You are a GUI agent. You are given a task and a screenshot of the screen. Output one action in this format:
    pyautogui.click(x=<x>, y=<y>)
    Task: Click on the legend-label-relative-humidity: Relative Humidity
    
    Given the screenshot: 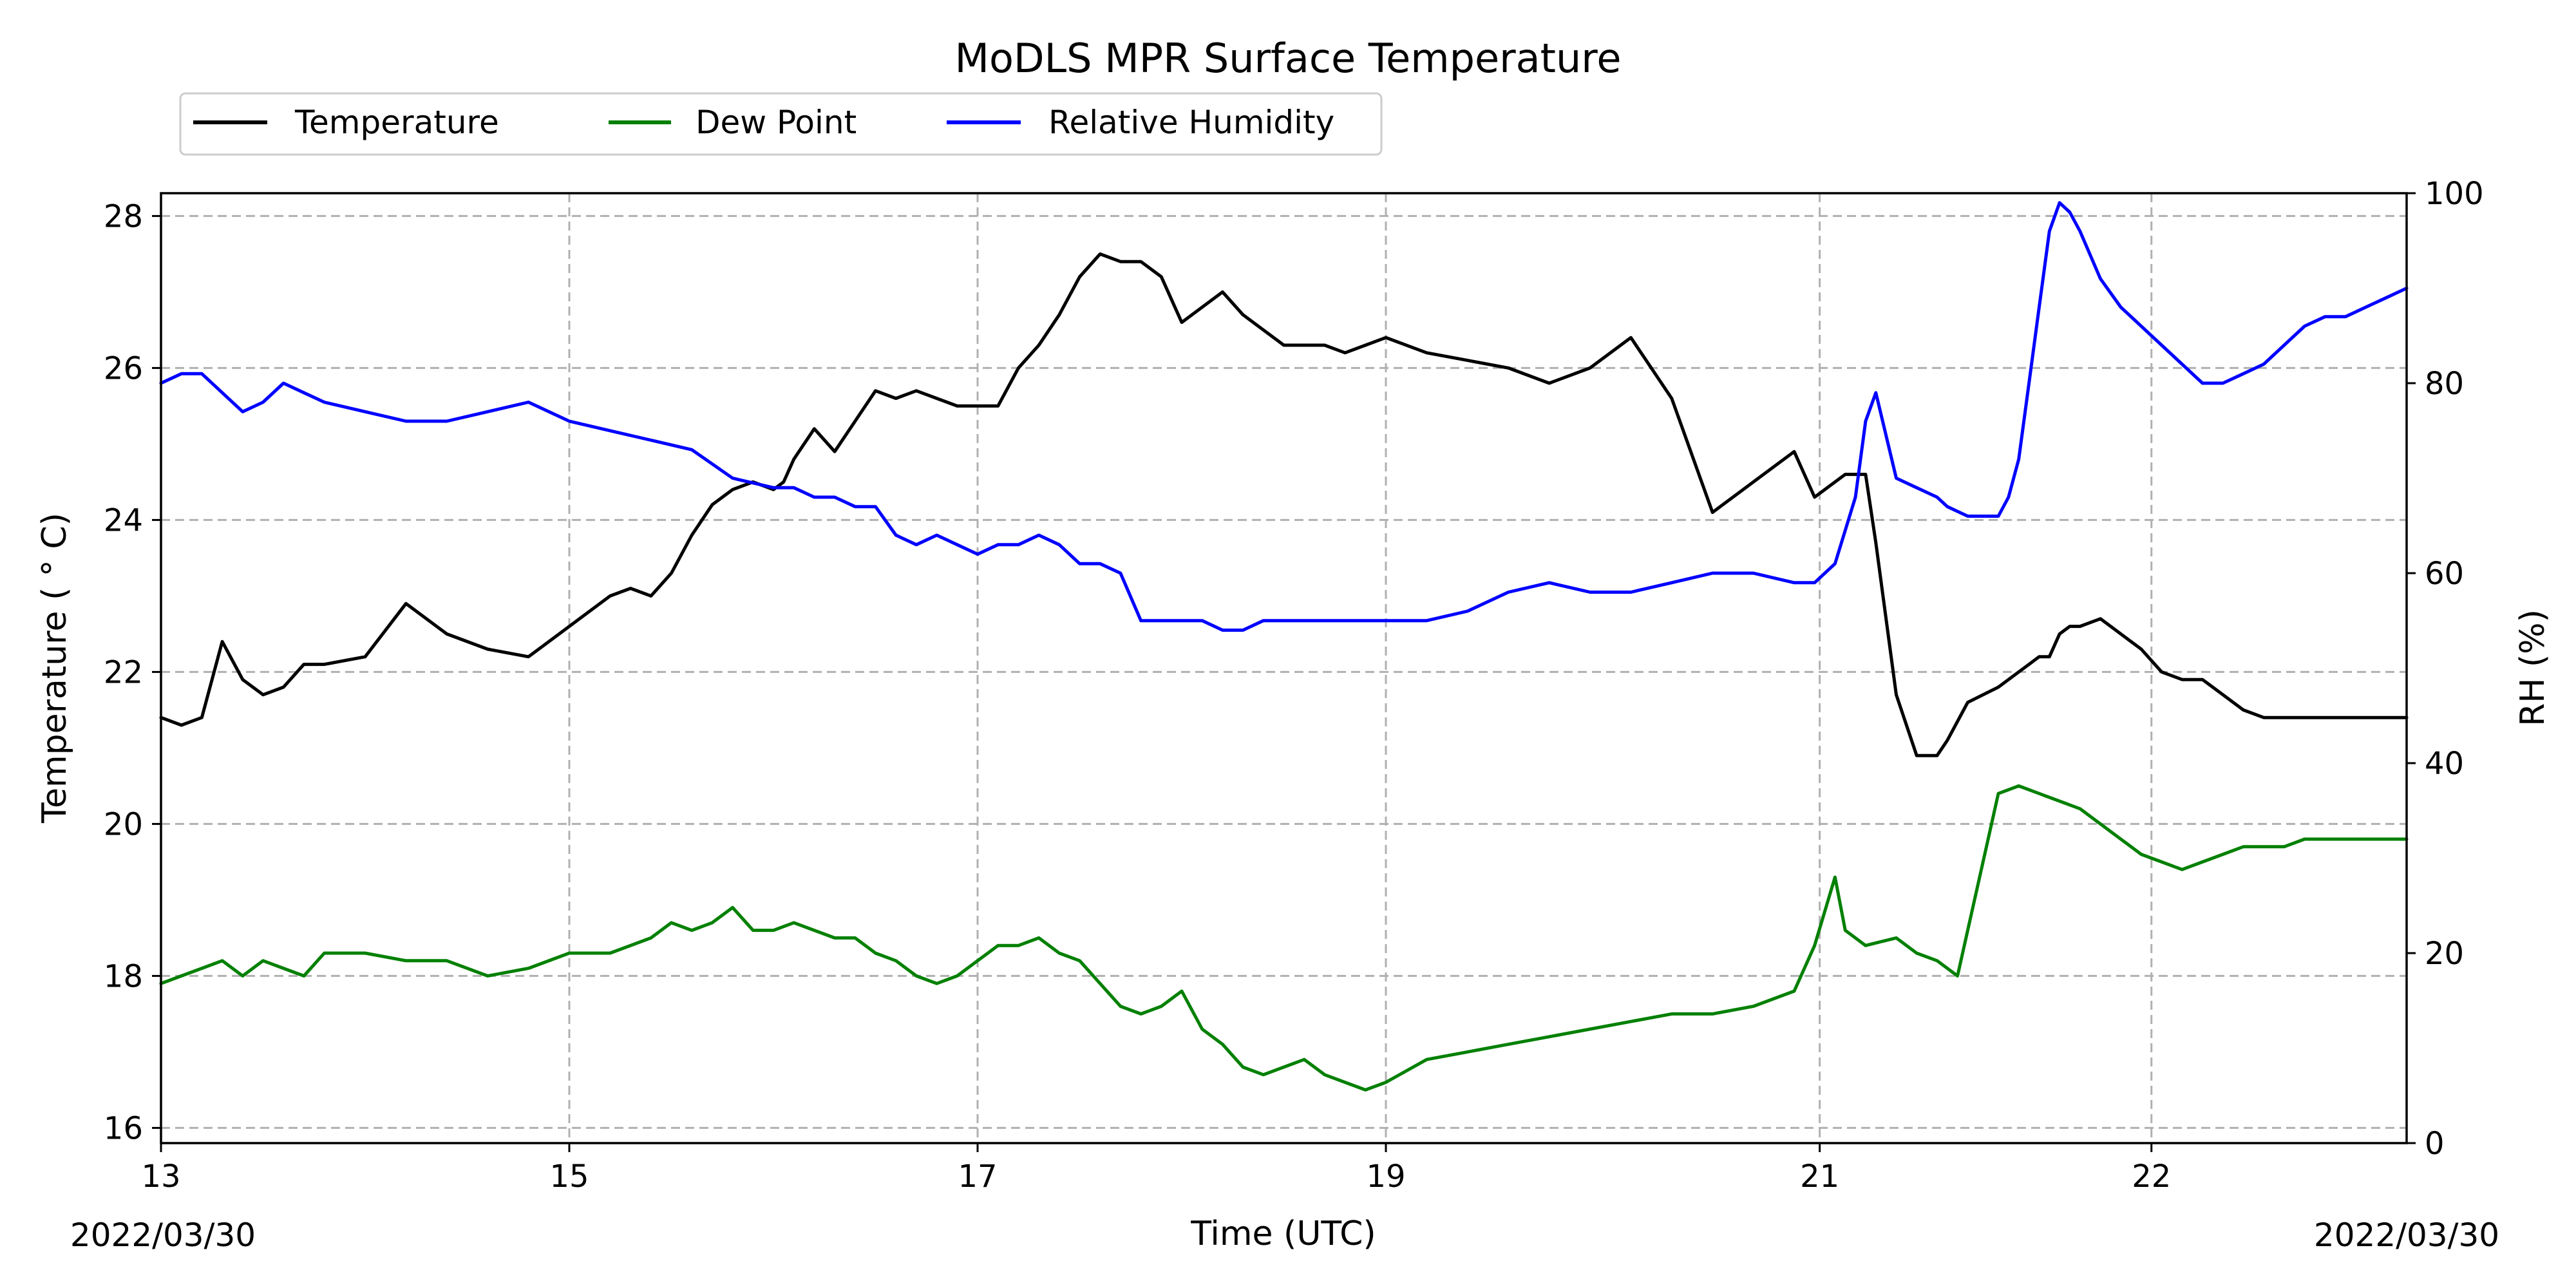 What is the action you would take?
    pyautogui.click(x=1191, y=123)
    